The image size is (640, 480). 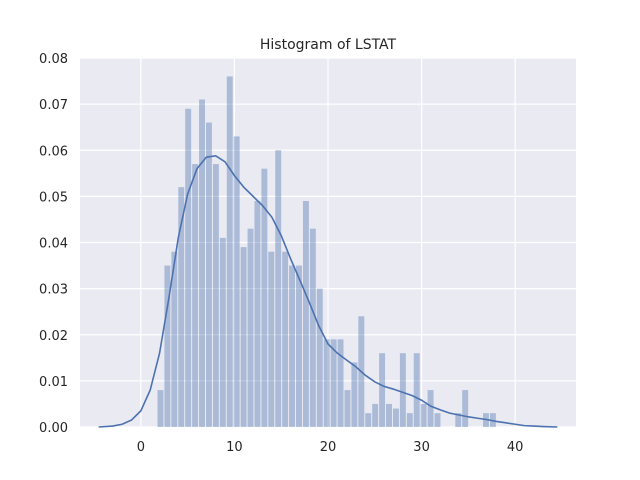 What do you see at coordinates (515, 447) in the screenshot?
I see `x-tick-label: 40` at bounding box center [515, 447].